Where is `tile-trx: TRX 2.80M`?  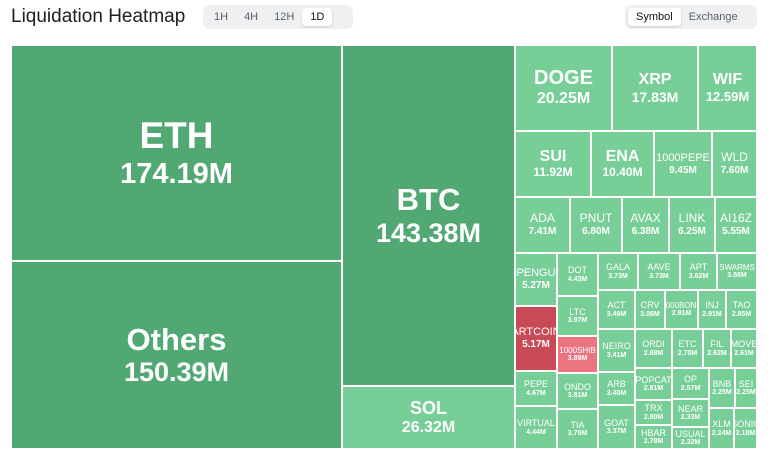 tile-trx: TRX 2.80M is located at coordinates (653, 412).